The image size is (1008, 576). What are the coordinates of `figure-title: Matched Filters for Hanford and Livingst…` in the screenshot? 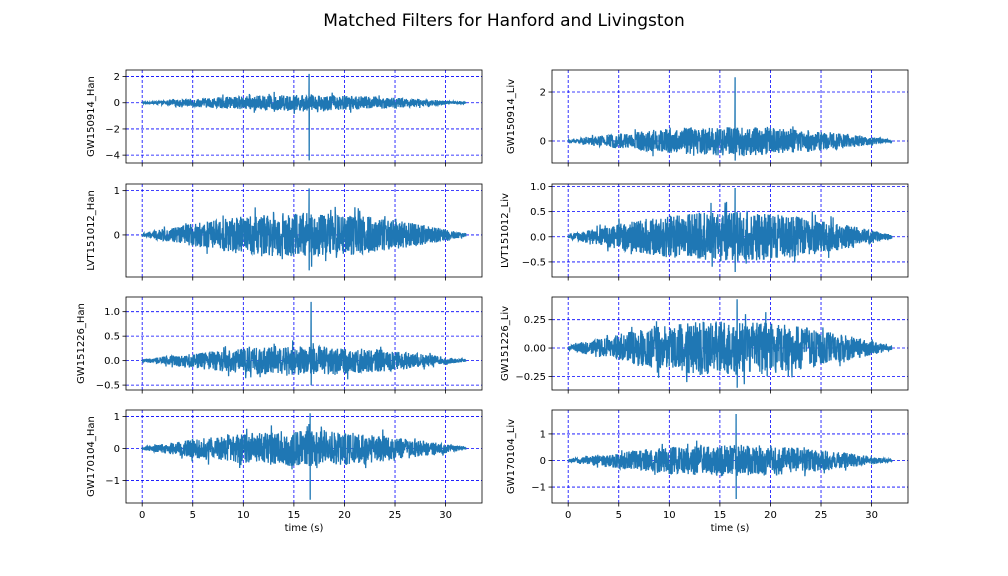 It's located at (504, 21).